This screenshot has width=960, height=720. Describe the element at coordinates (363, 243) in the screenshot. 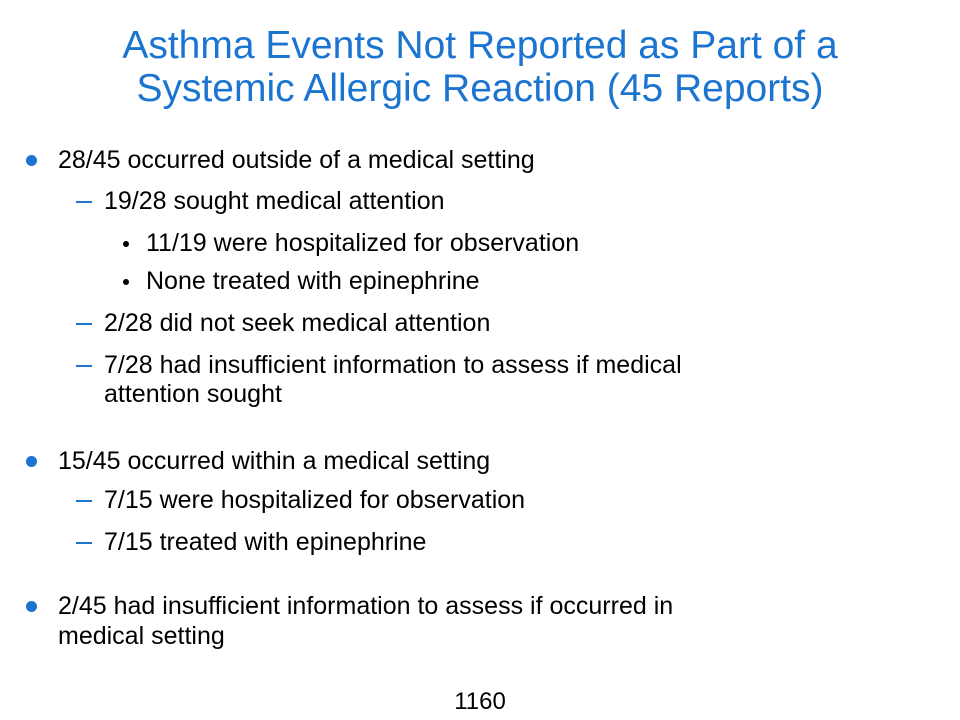

I see `subsubitem-hospitalized: 11/19 were hospitalized for observation` at that location.